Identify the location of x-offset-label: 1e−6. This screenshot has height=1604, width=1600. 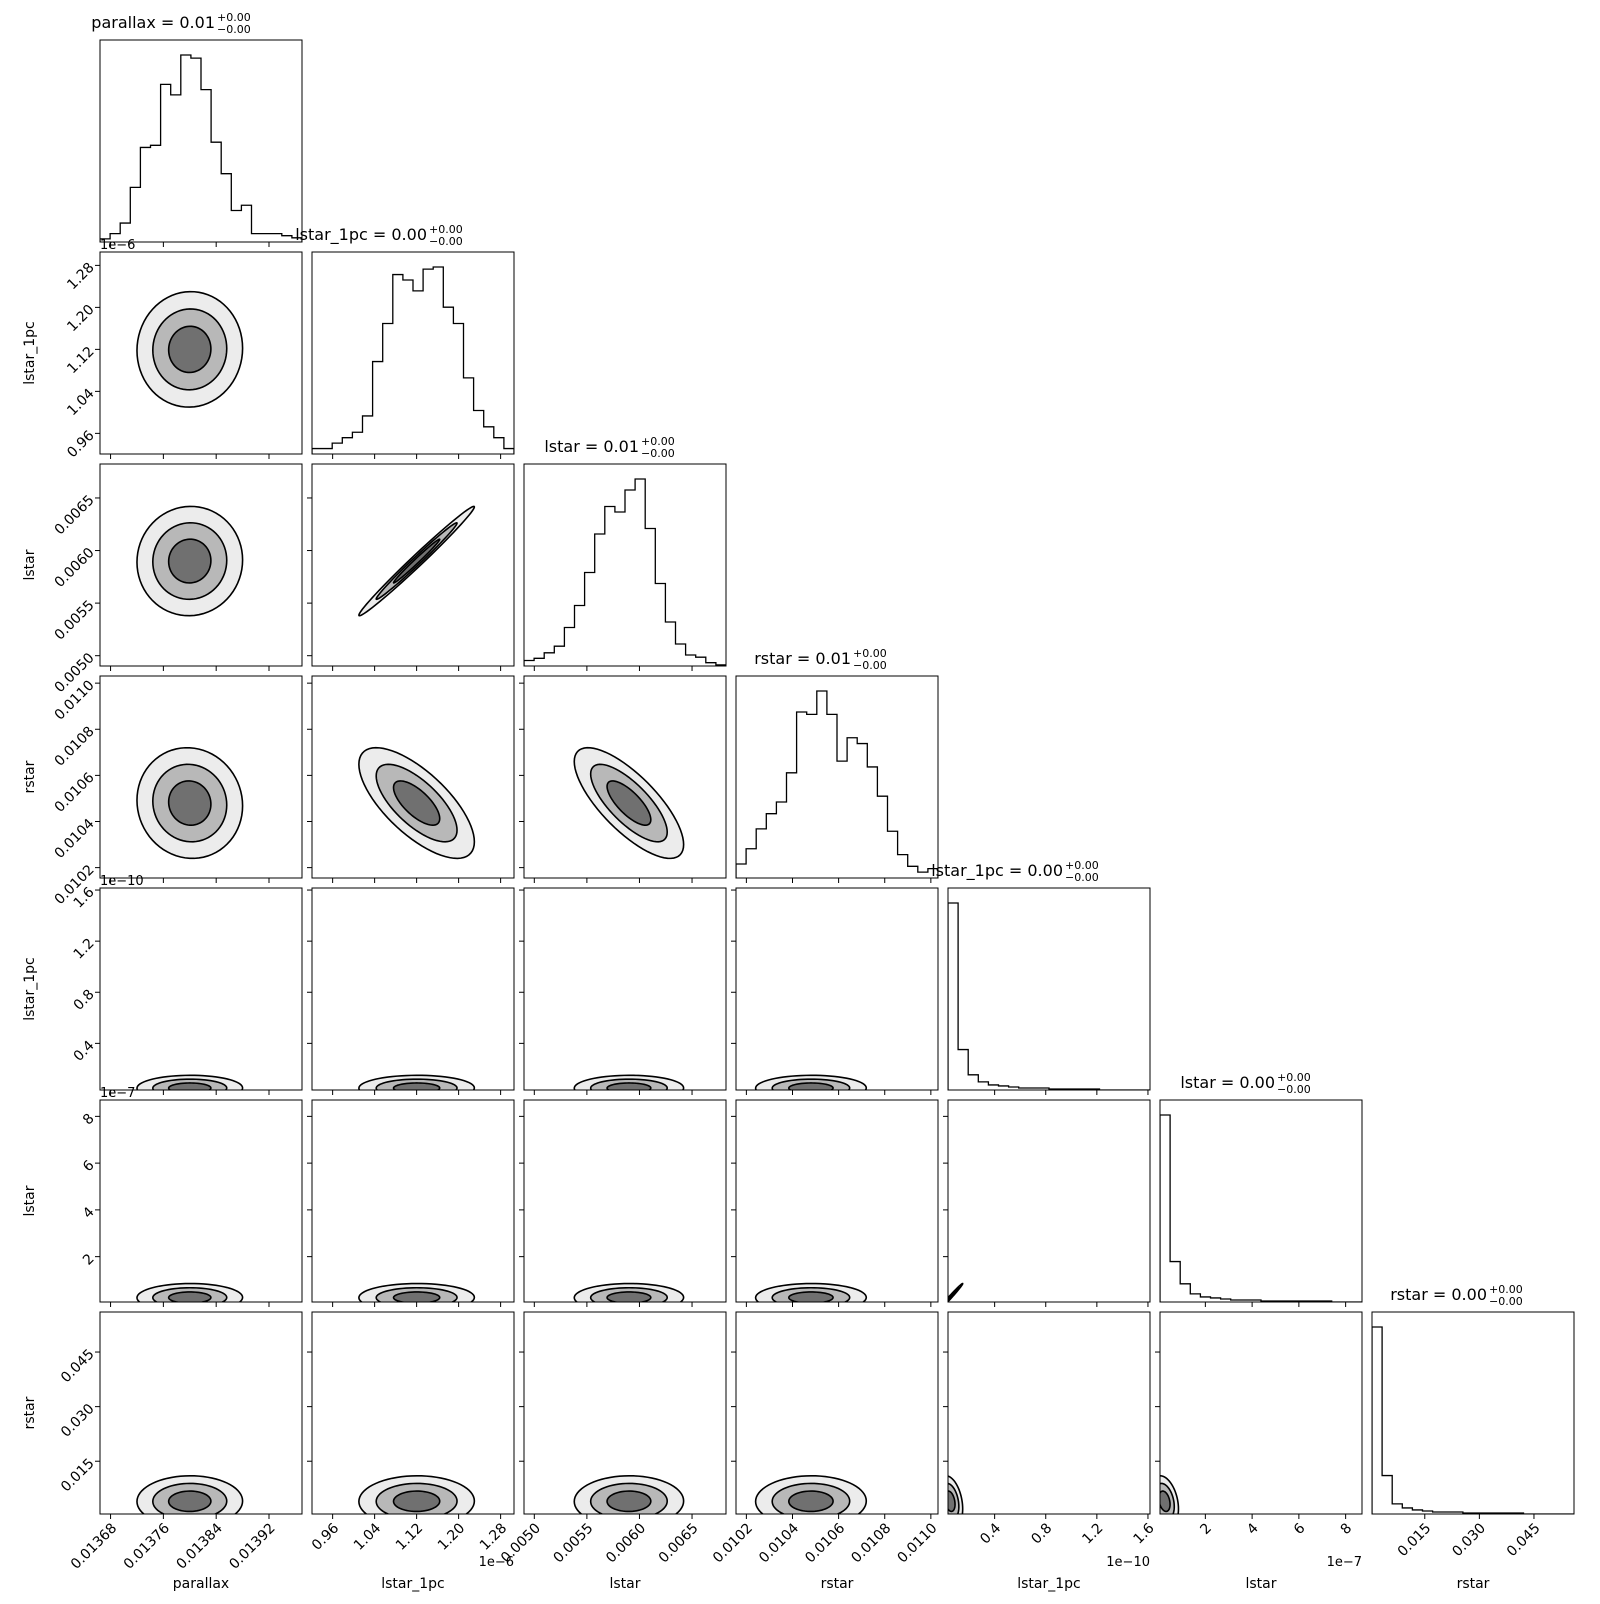
(496, 1562).